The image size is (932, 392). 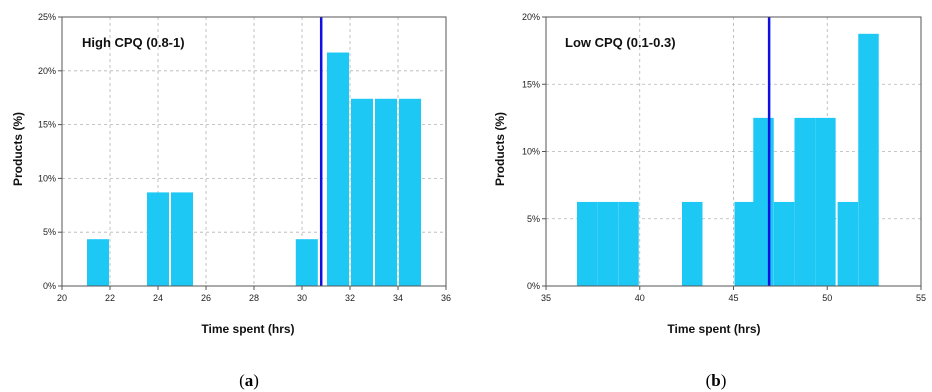 I want to click on x-tick-label: 32, so click(x=350, y=298).